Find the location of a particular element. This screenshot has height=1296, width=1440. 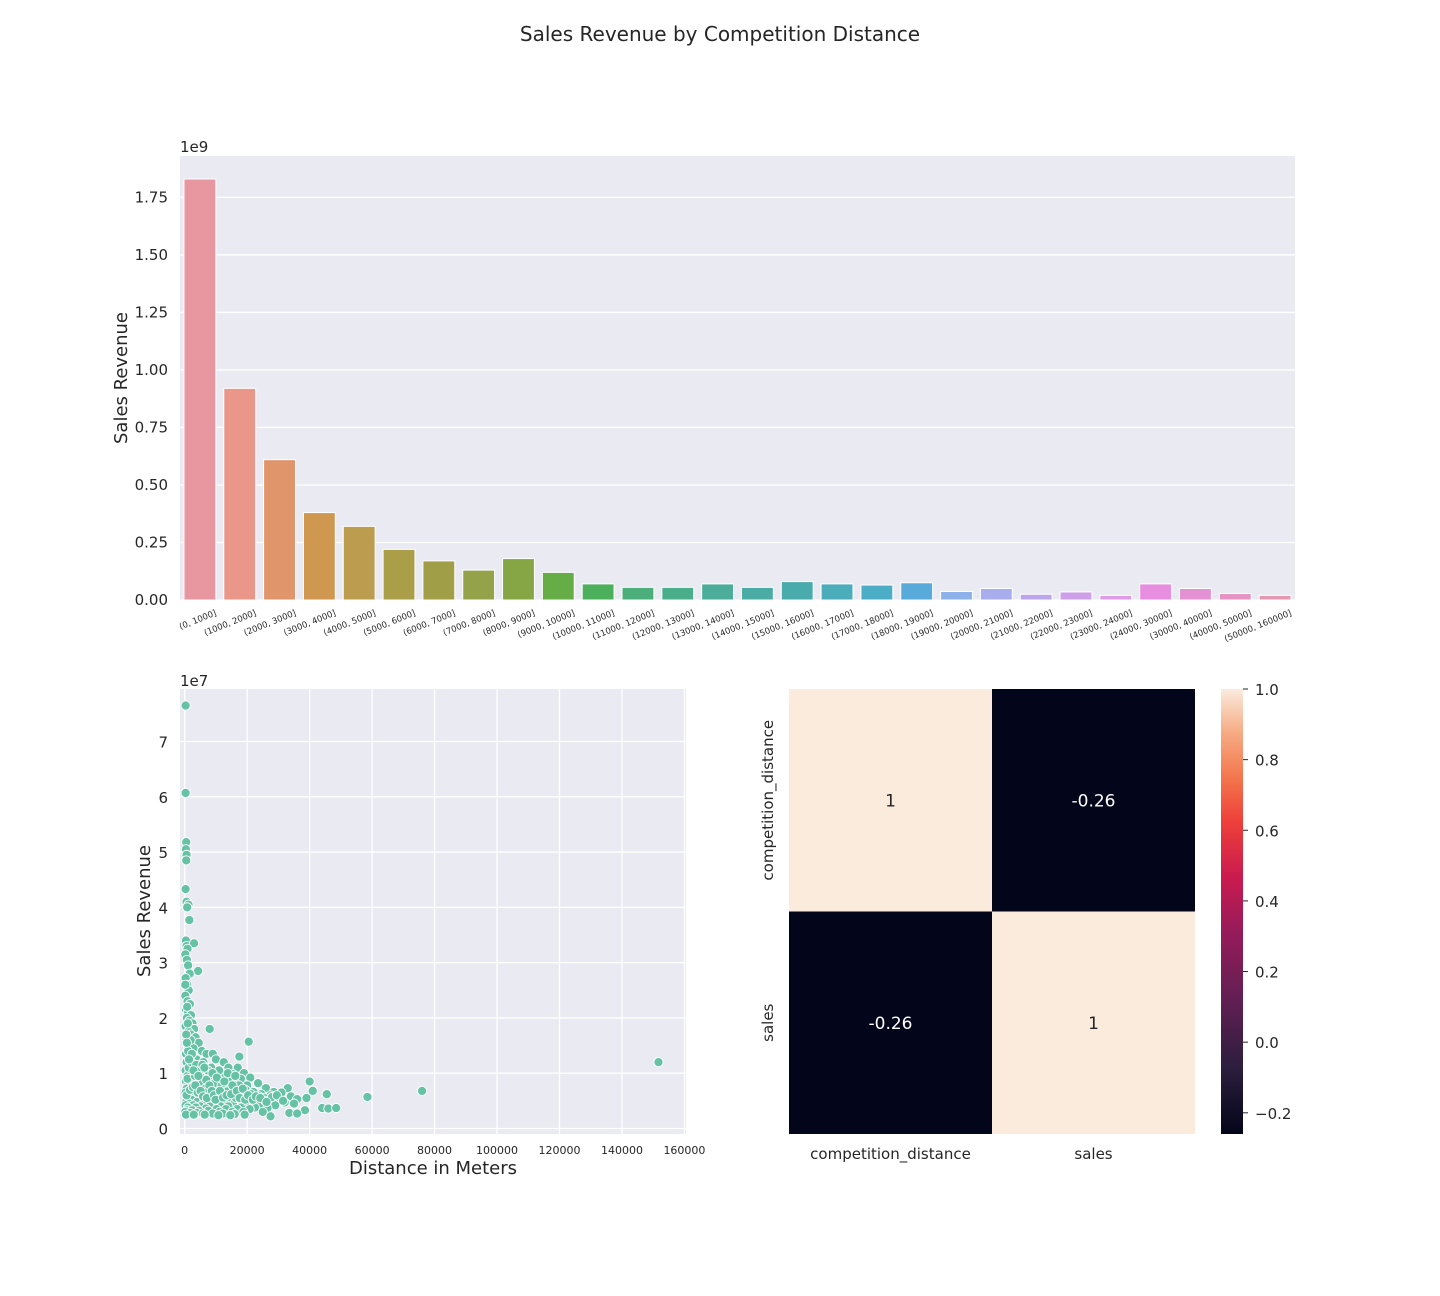

scatter-xtick-label: 0 is located at coordinates (184, 1150).